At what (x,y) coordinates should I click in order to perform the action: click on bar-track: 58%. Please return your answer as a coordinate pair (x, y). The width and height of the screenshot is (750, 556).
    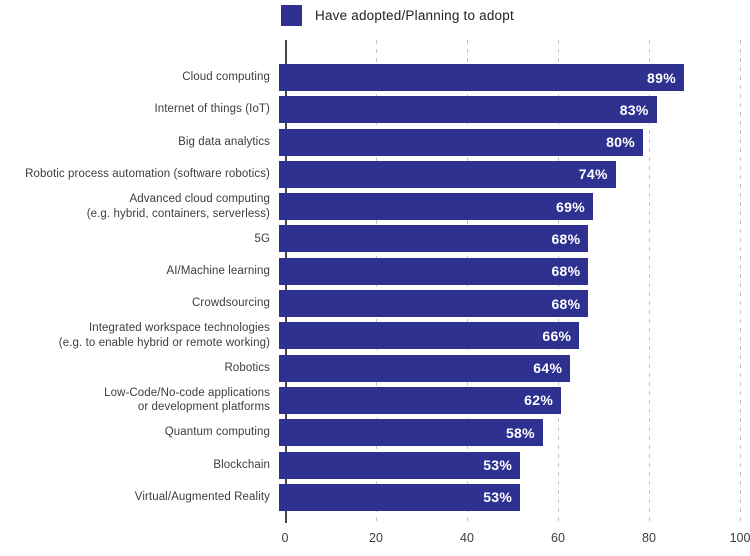
    Looking at the image, I should click on (506, 433).